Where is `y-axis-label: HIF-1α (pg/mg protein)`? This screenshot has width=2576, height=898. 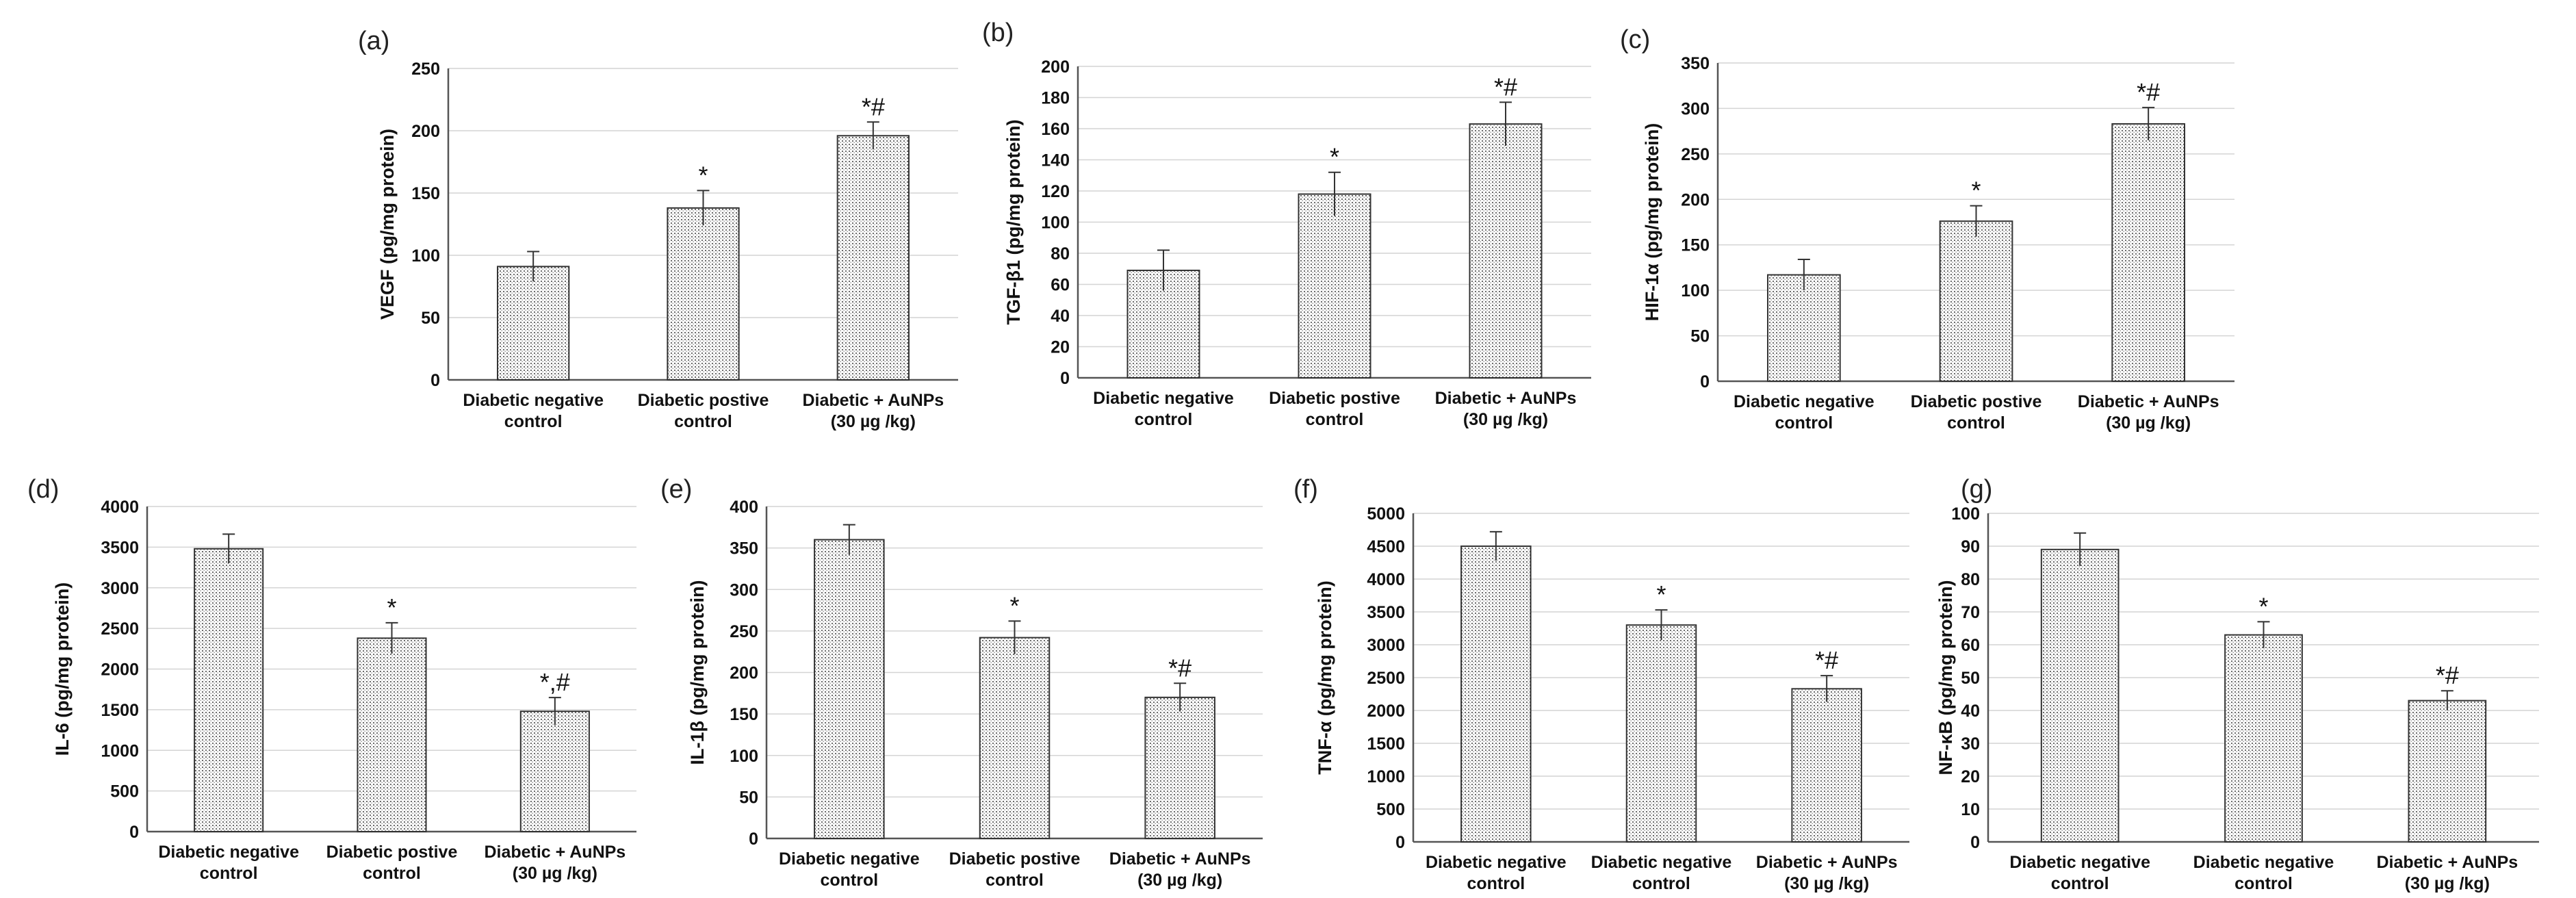 y-axis-label: HIF-1α (pg/mg protein) is located at coordinates (1652, 222).